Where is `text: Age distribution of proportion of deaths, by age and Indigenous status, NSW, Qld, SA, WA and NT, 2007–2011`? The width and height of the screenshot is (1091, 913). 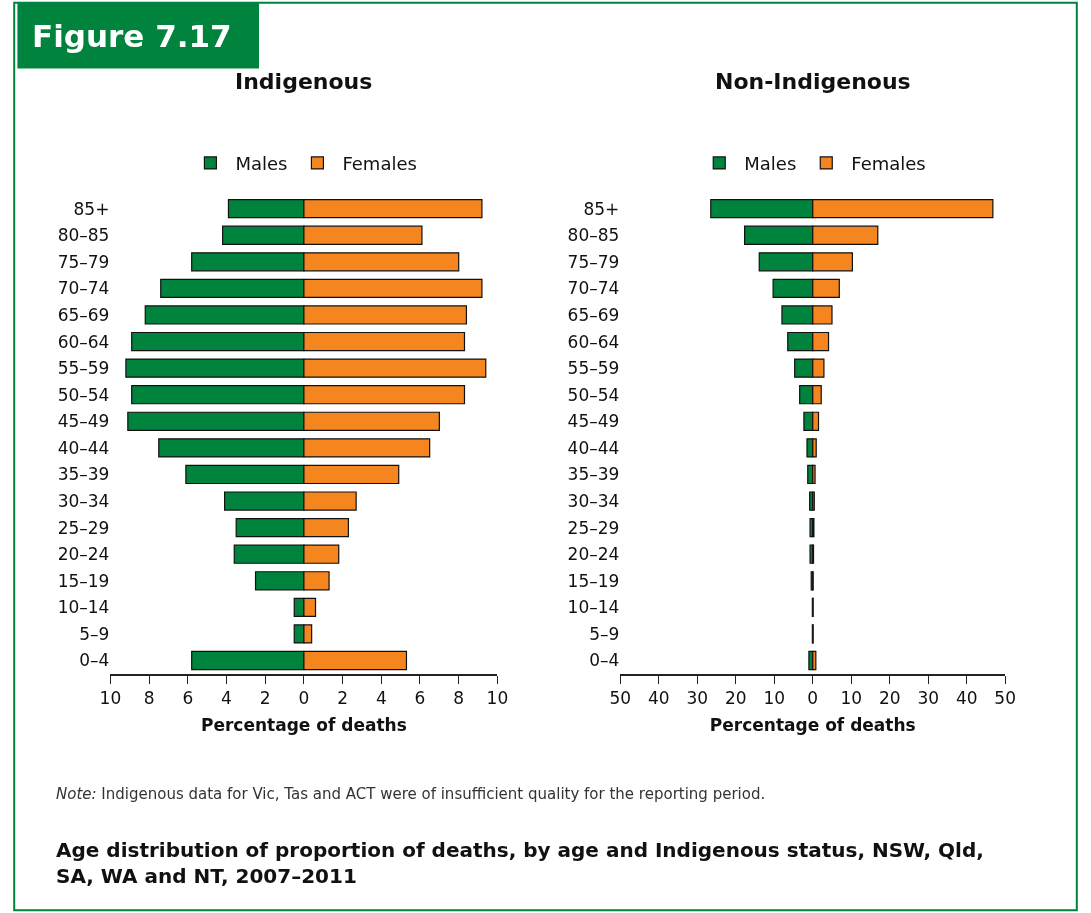
text: Age distribution of proportion of deaths, by age and Indigenous status, NSW, Qld, SA, WA and NT, 2007–2011 is located at coordinates (520, 863).